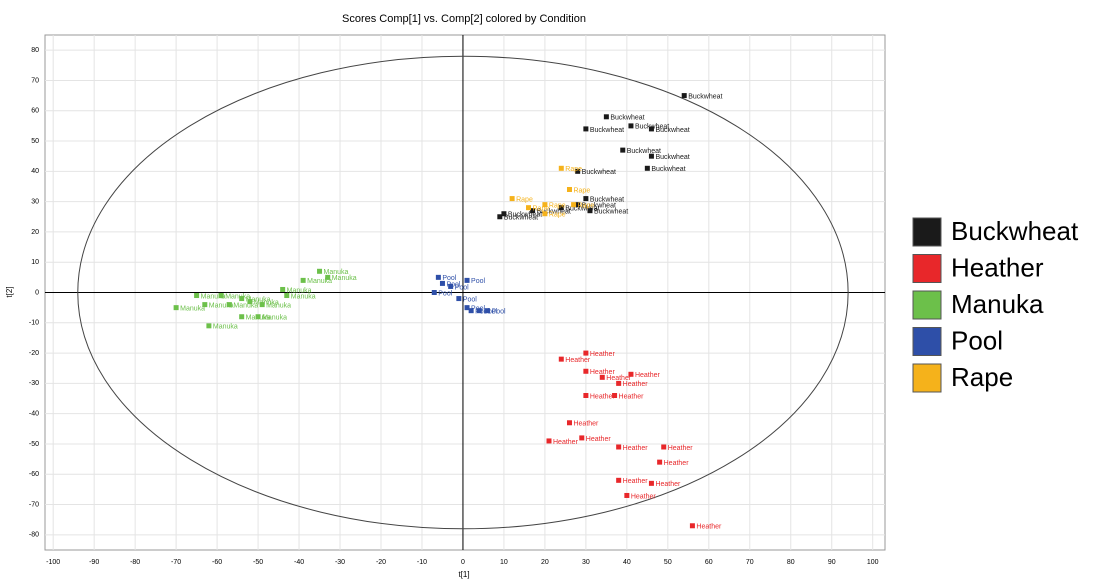 This screenshot has width=1107, height=586. What do you see at coordinates (422, 562) in the screenshot?
I see `x-tick-label: -10` at bounding box center [422, 562].